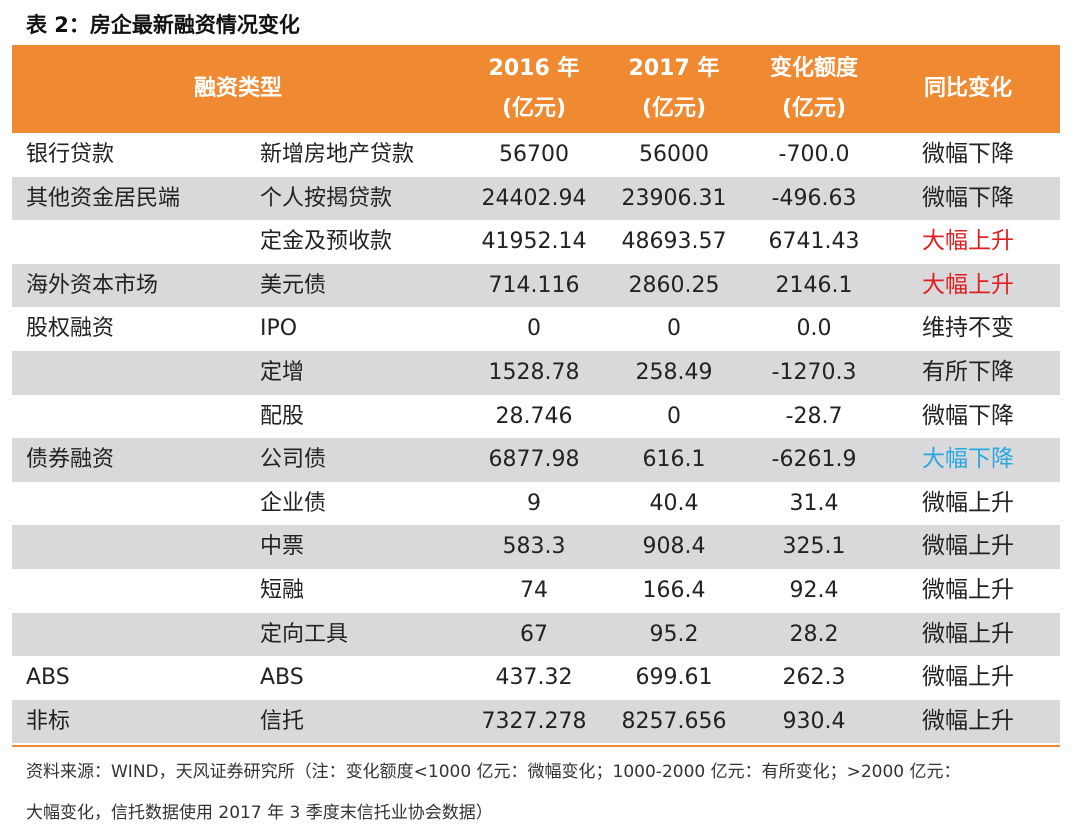 The height and width of the screenshot is (830, 1080). I want to click on change-cell: -496.63, so click(814, 198).